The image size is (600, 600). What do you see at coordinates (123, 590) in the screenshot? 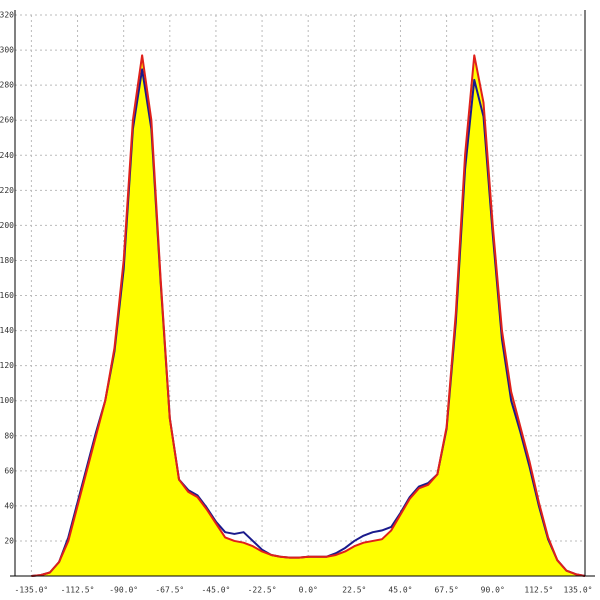
I see `x-tick-label: -90.0°` at bounding box center [123, 590].